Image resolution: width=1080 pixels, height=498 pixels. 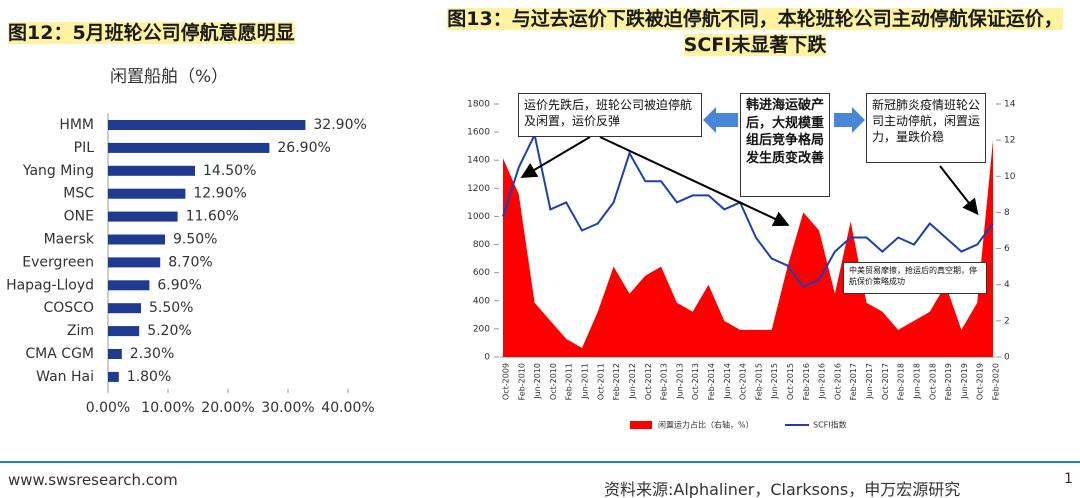 What do you see at coordinates (1007, 358) in the screenshot?
I see `y2-tick-label: 0` at bounding box center [1007, 358].